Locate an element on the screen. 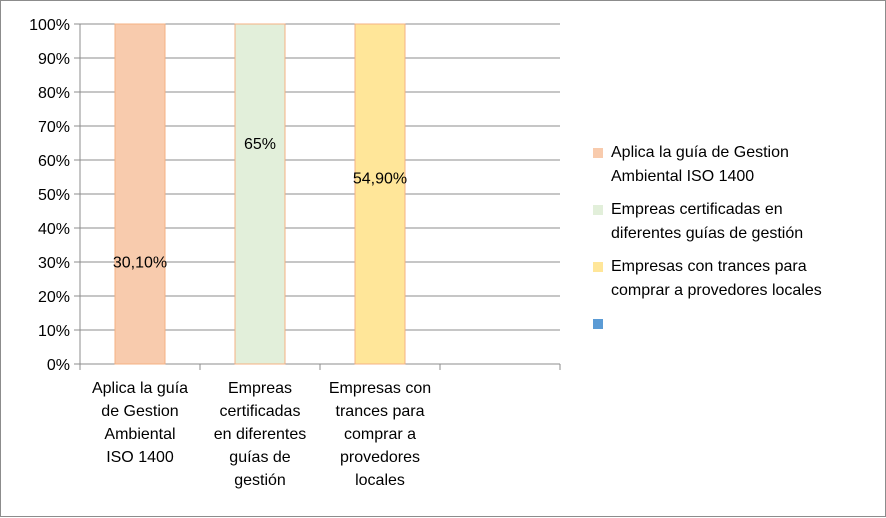 Image resolution: width=886 pixels, height=518 pixels. y-tick-label: 90% is located at coordinates (54, 59).